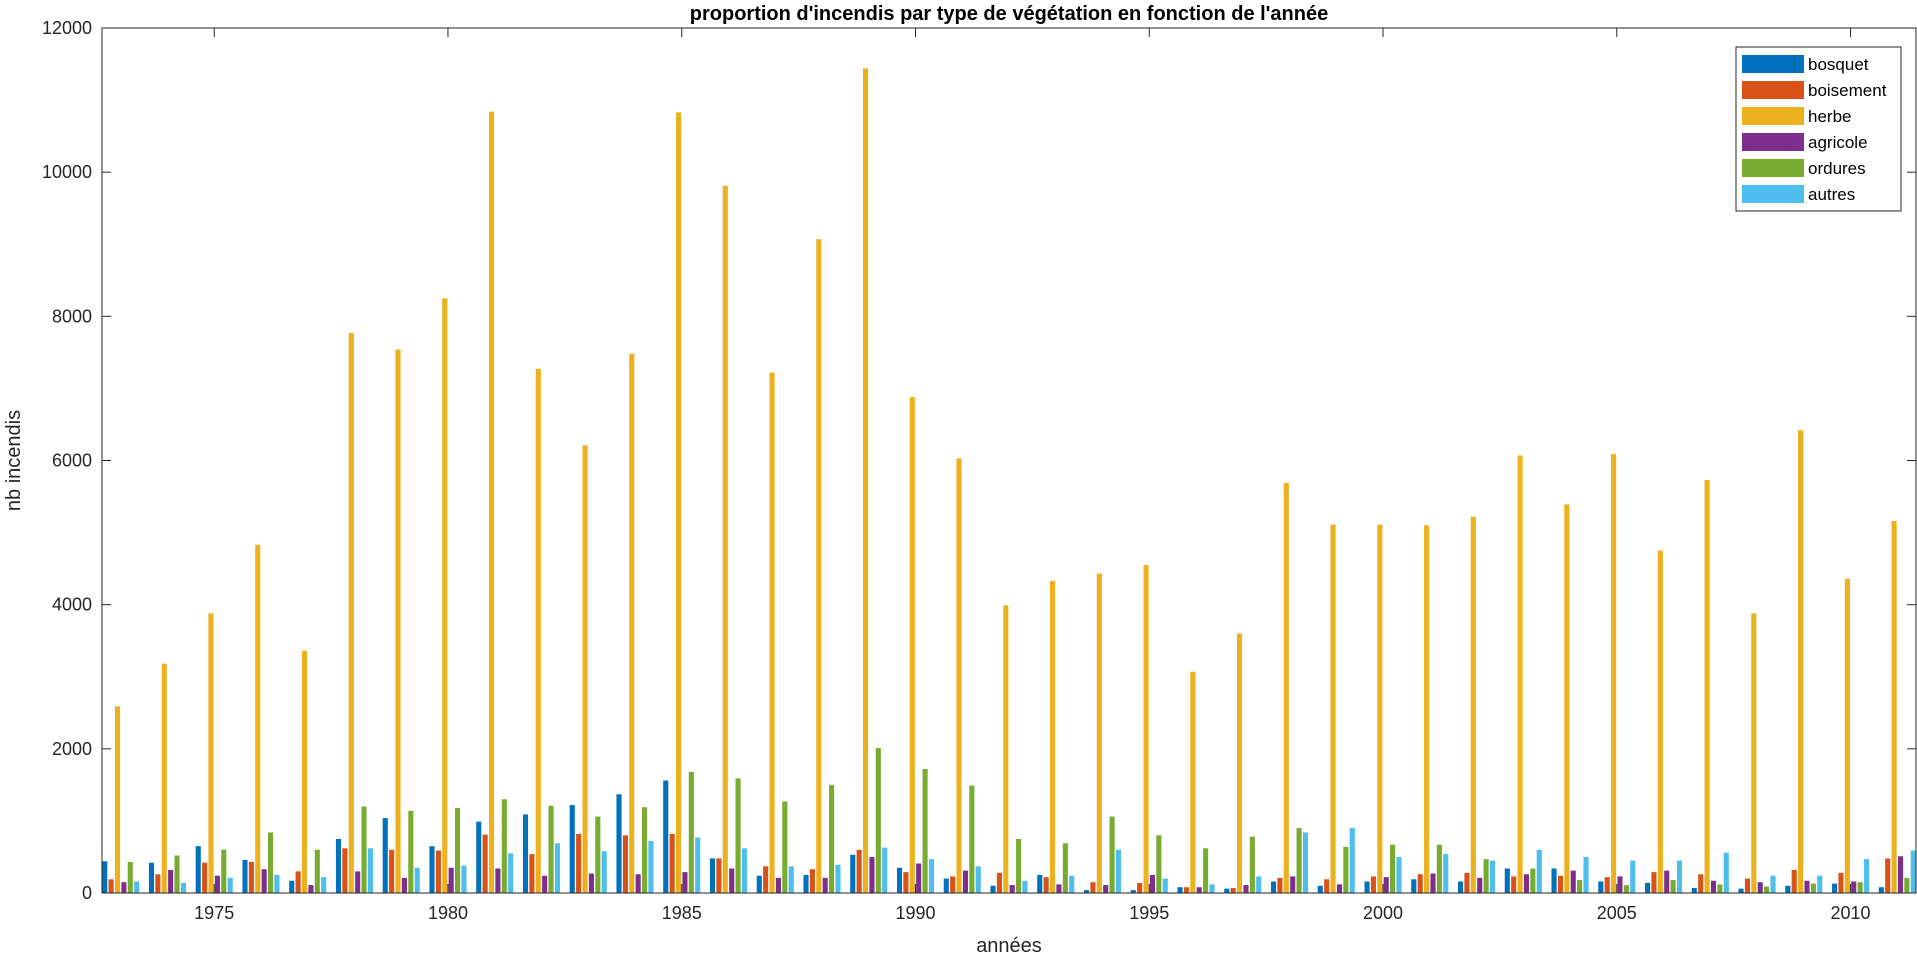 The image size is (1917, 956). Describe the element at coordinates (1520, 674) in the screenshot. I see `bar-herbe-2003` at that location.